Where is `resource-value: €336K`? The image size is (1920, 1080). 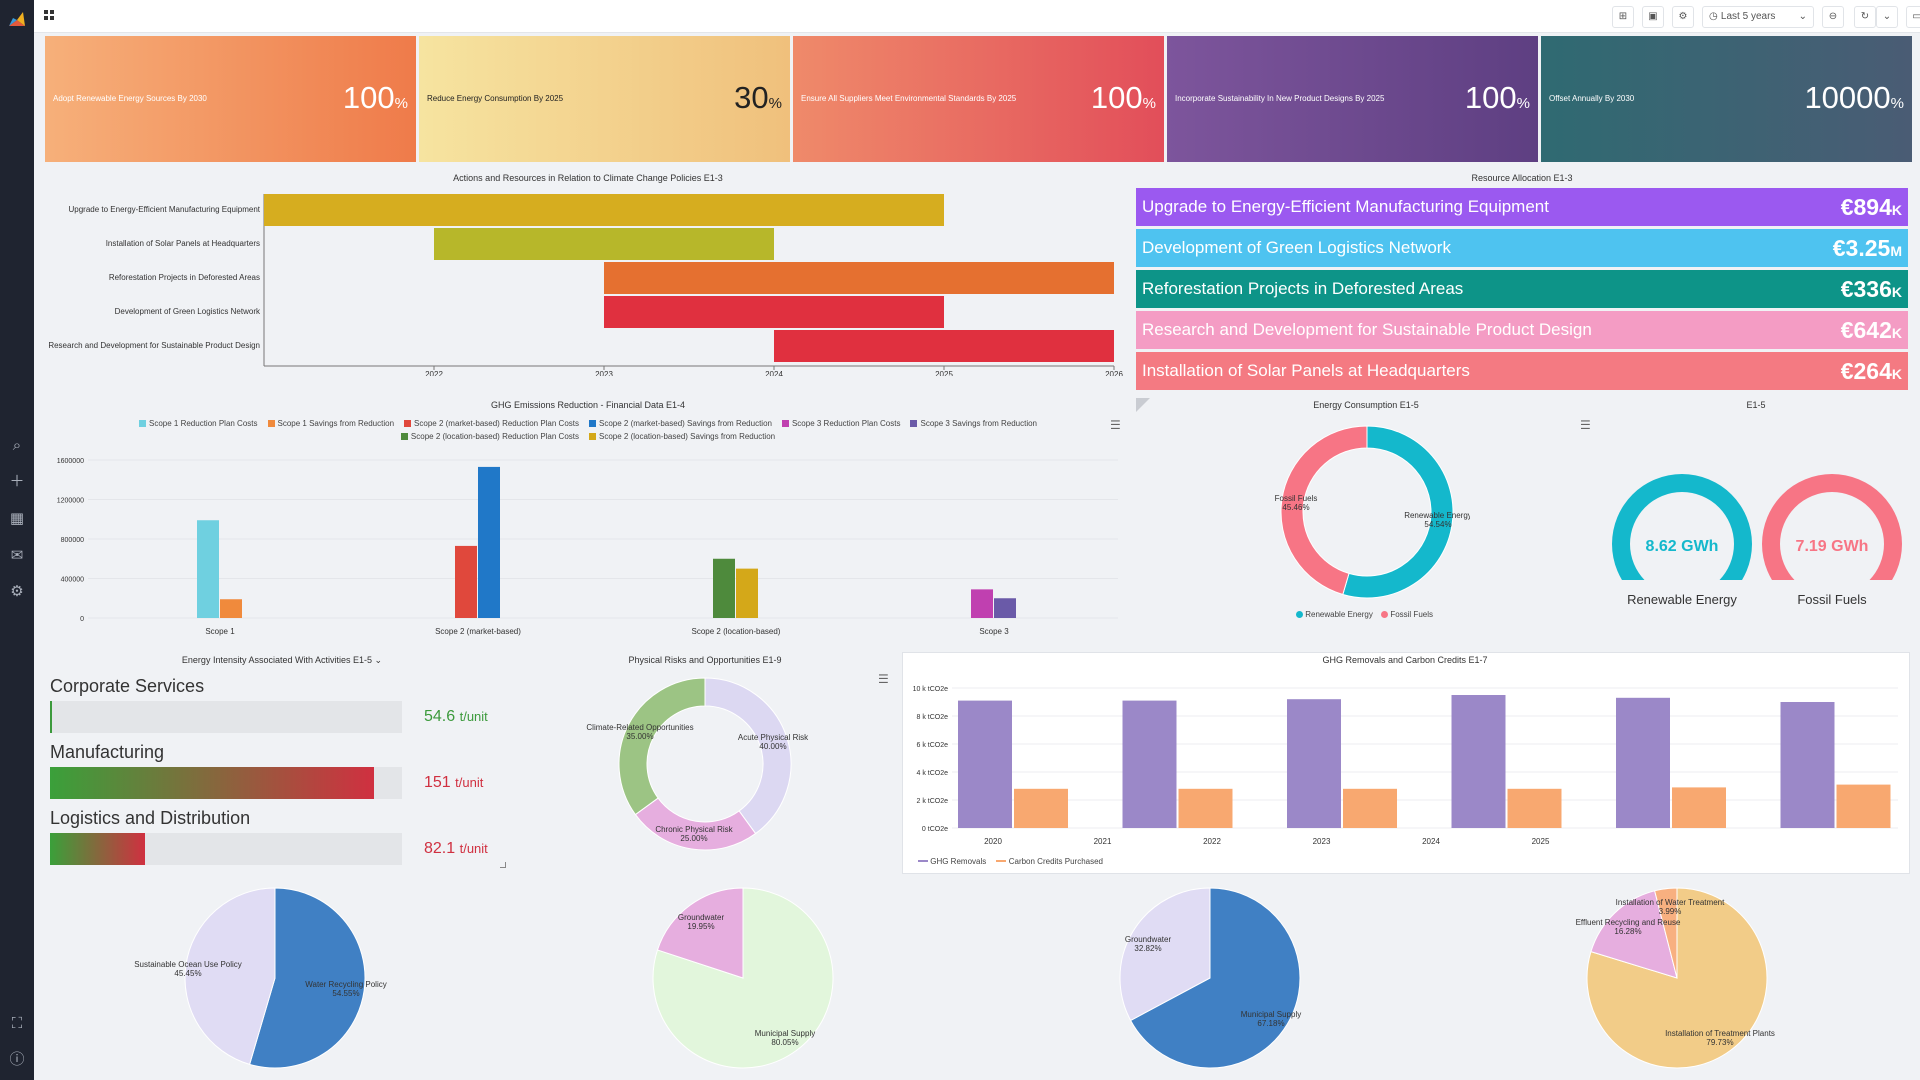
resource-value: €336K is located at coordinates (1871, 289).